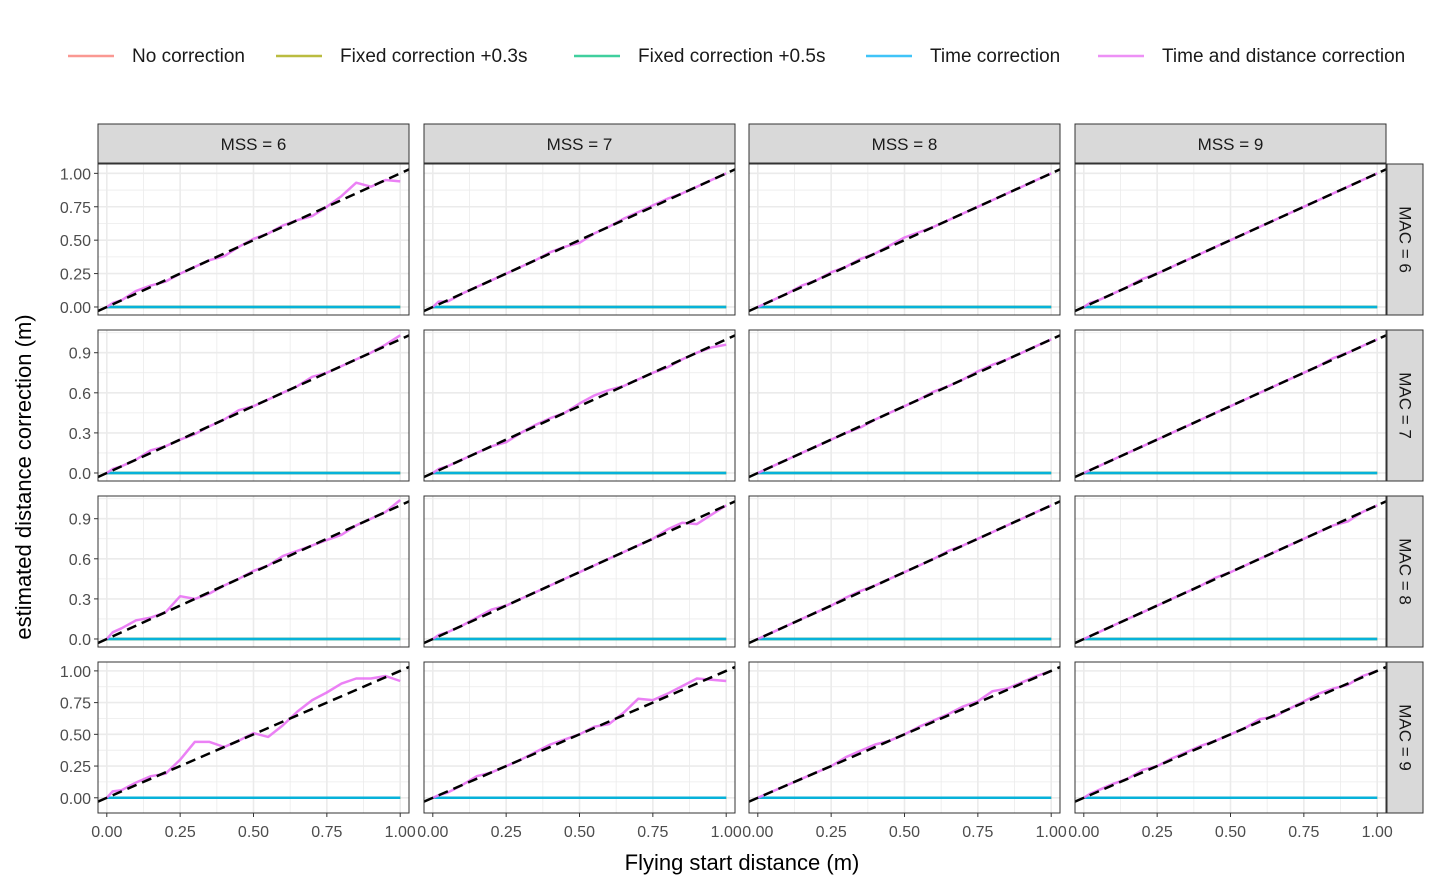  I want to click on legend-label: Fixed correction +0.3s, so click(433, 56).